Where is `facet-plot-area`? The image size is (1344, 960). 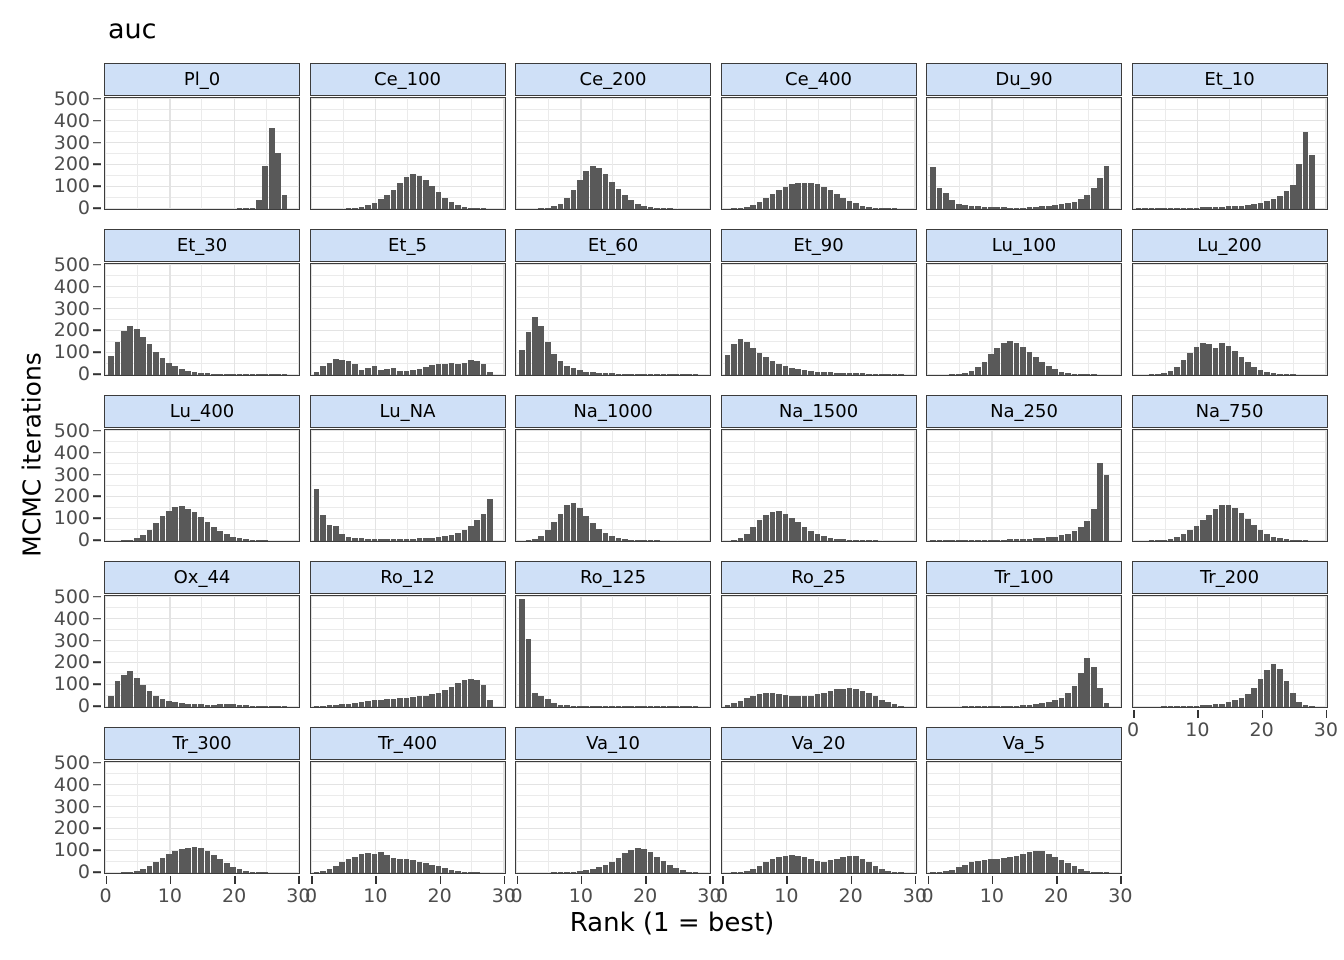
facet-plot-area is located at coordinates (1229, 319).